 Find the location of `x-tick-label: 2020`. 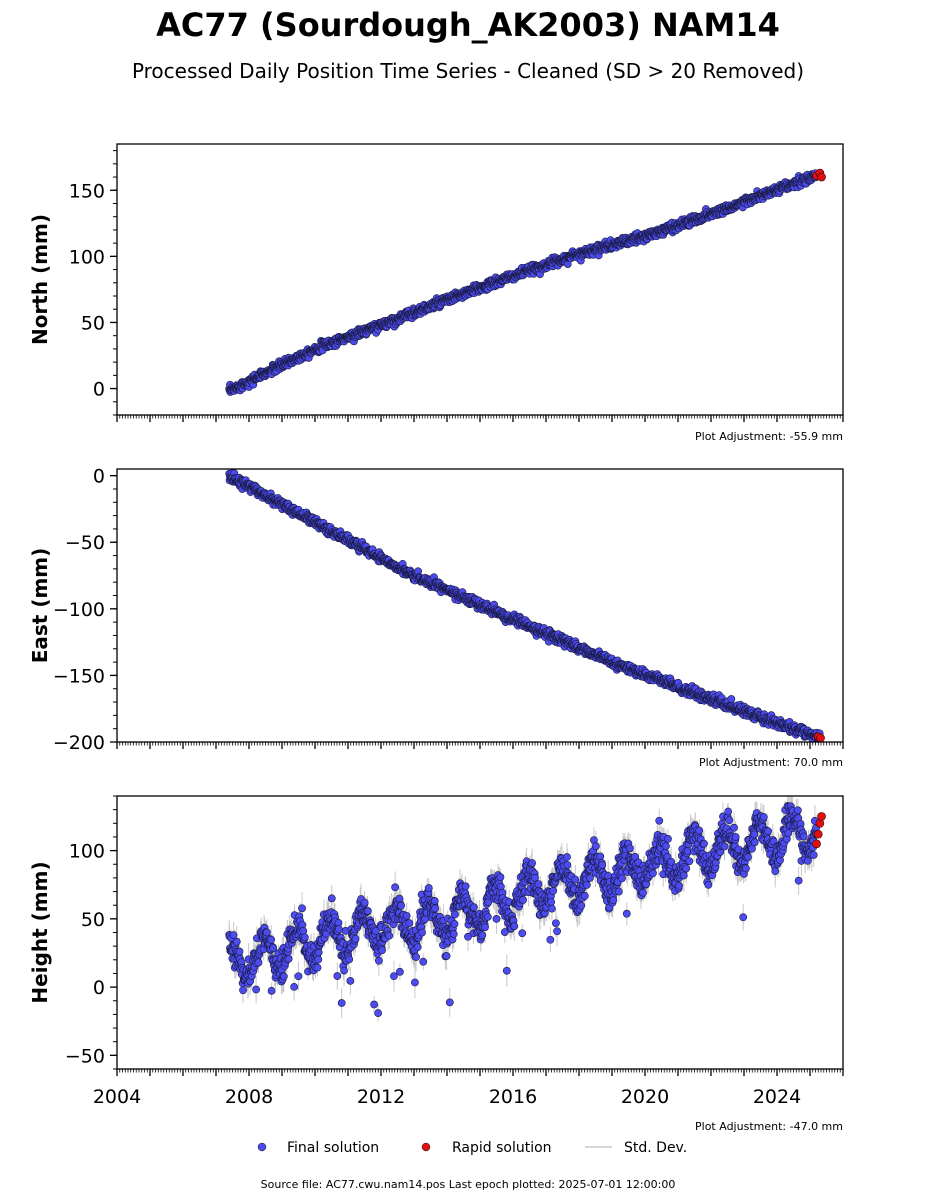

x-tick-label: 2020 is located at coordinates (645, 1097).